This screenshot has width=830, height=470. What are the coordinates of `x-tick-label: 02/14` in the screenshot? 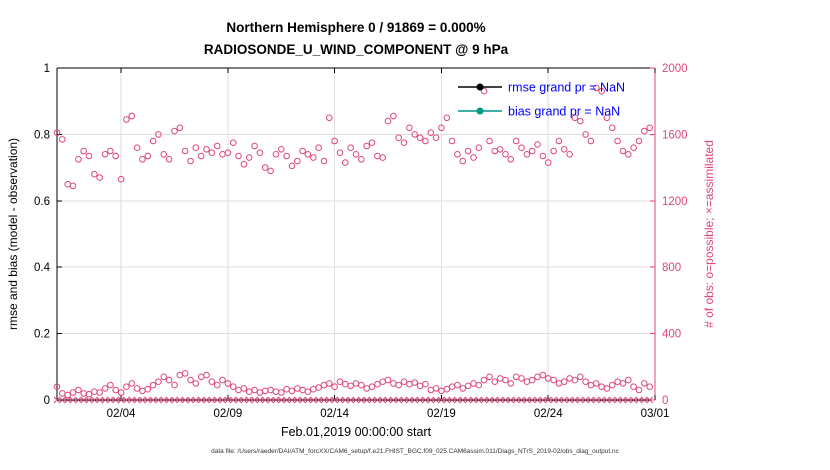 It's located at (334, 414).